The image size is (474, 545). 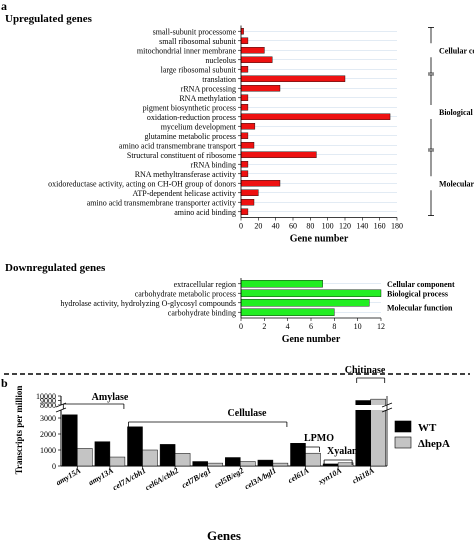 I want to click on category-label: mycelium development, so click(x=199, y=126).